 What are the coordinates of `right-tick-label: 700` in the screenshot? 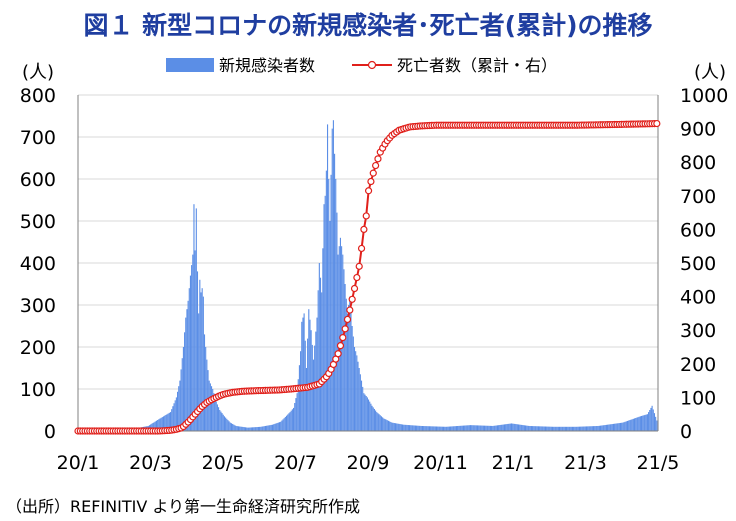 It's located at (698, 197).